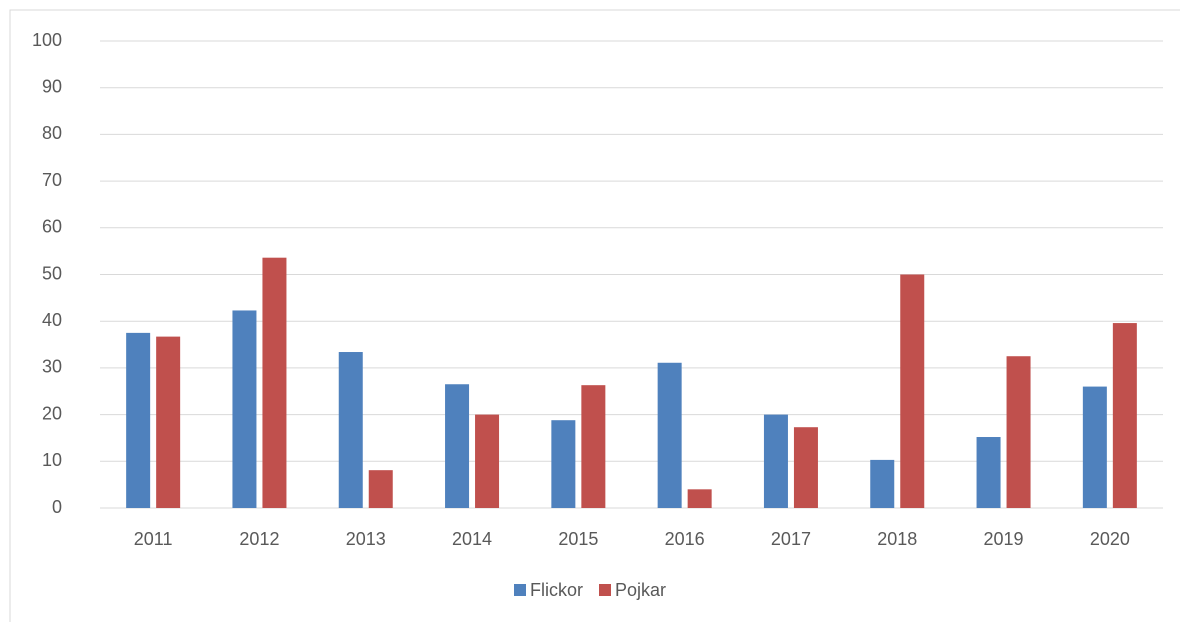 The width and height of the screenshot is (1180, 622). I want to click on y-tick-label: 100, so click(47, 40).